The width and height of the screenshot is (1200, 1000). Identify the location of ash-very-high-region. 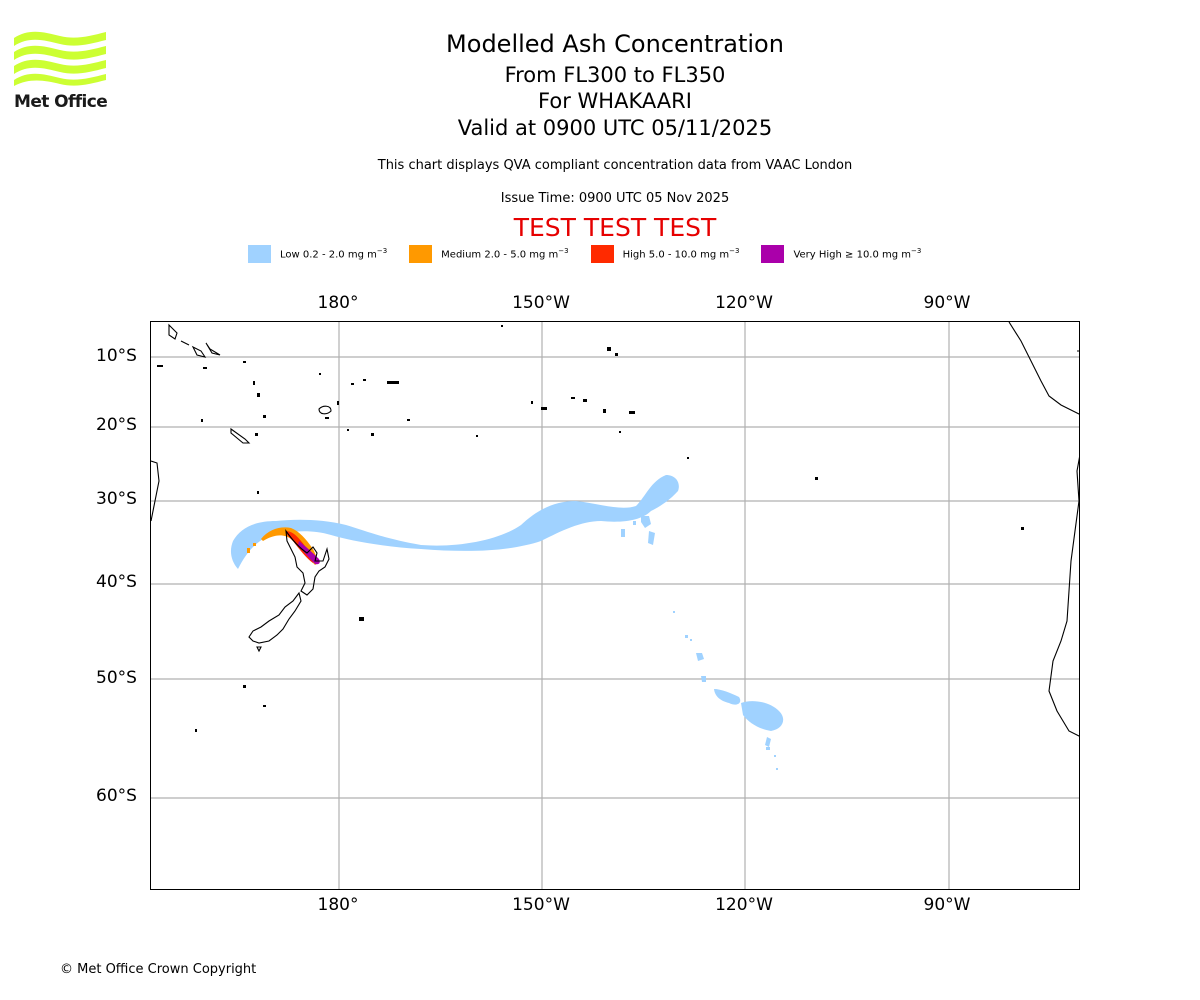
(309, 553).